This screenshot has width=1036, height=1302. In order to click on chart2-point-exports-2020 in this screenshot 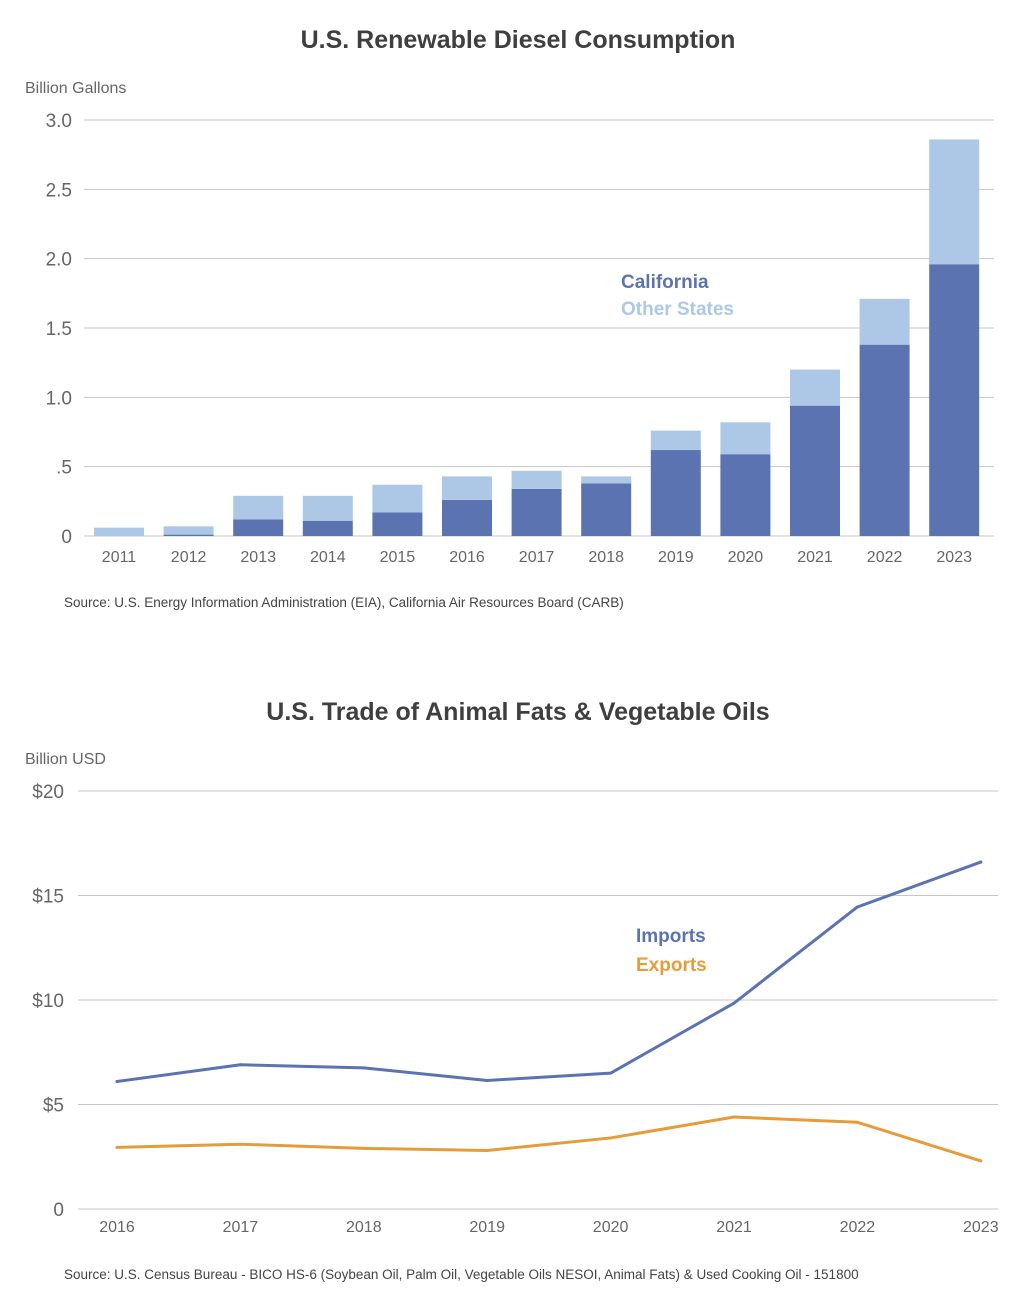, I will do `click(611, 1138)`.